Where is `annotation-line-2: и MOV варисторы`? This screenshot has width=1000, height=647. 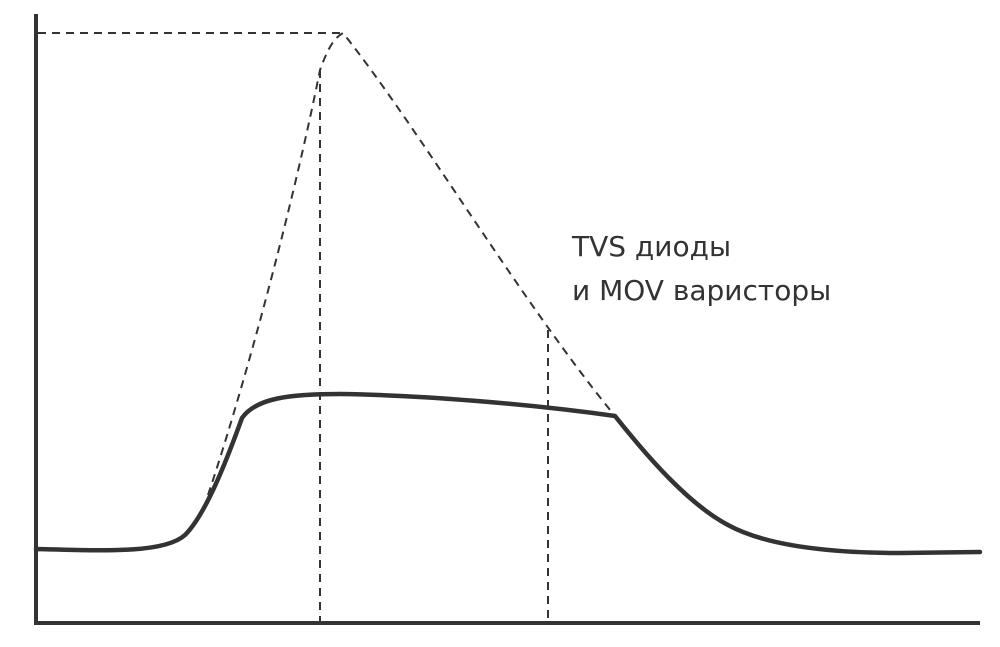 annotation-line-2: и MOV варисторы is located at coordinates (701, 290).